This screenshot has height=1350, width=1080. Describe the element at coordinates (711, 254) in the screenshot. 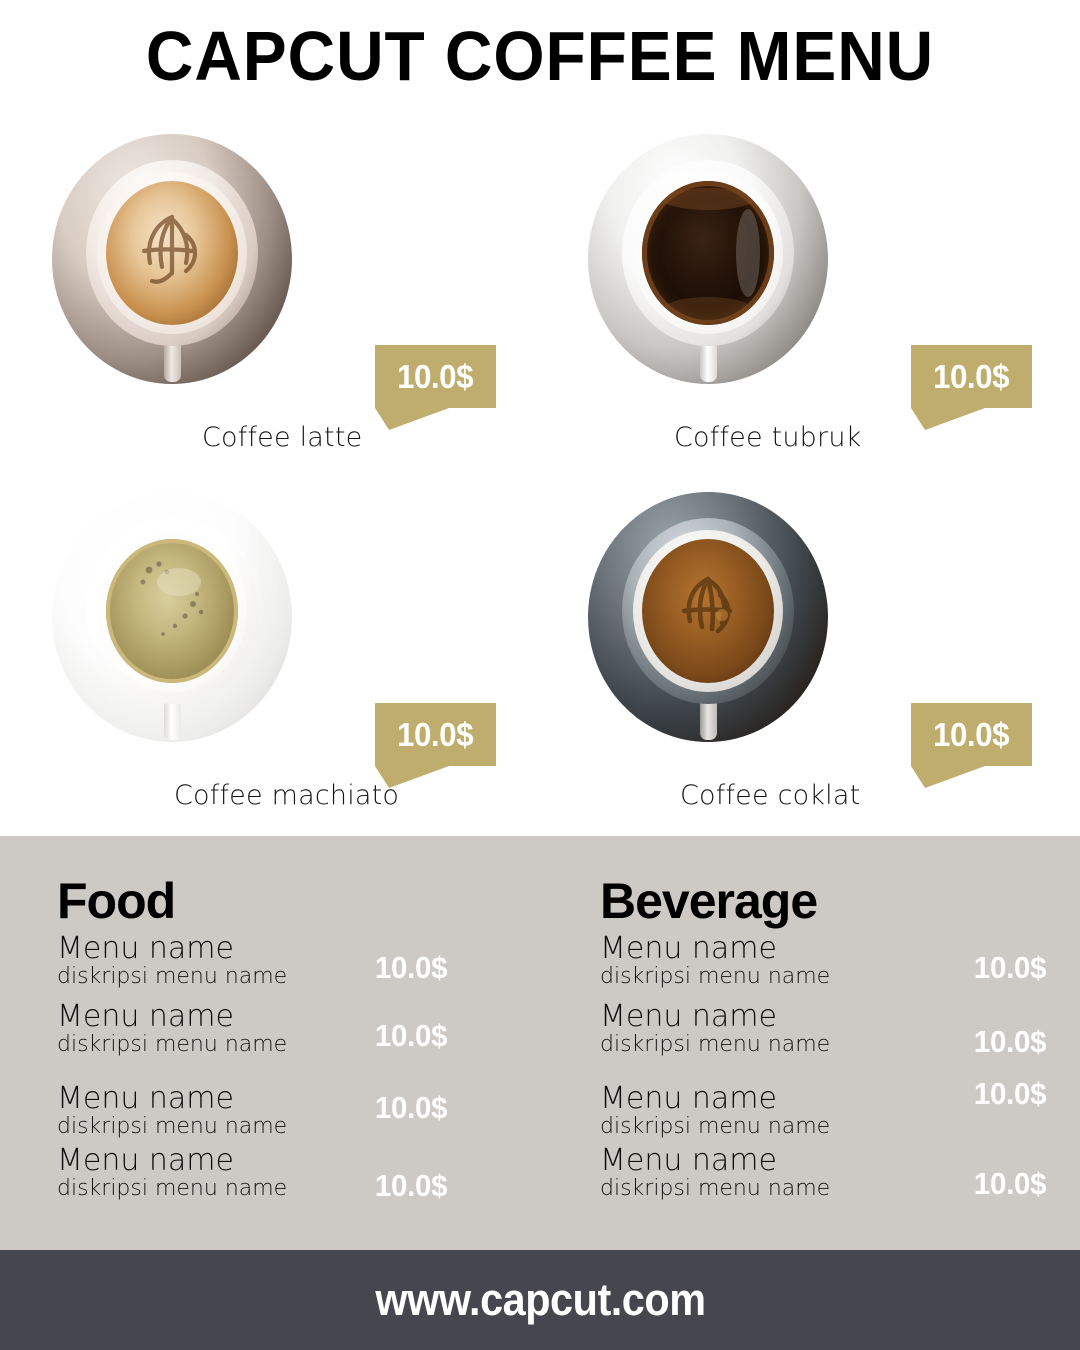

I see `crema-foam-icon` at that location.